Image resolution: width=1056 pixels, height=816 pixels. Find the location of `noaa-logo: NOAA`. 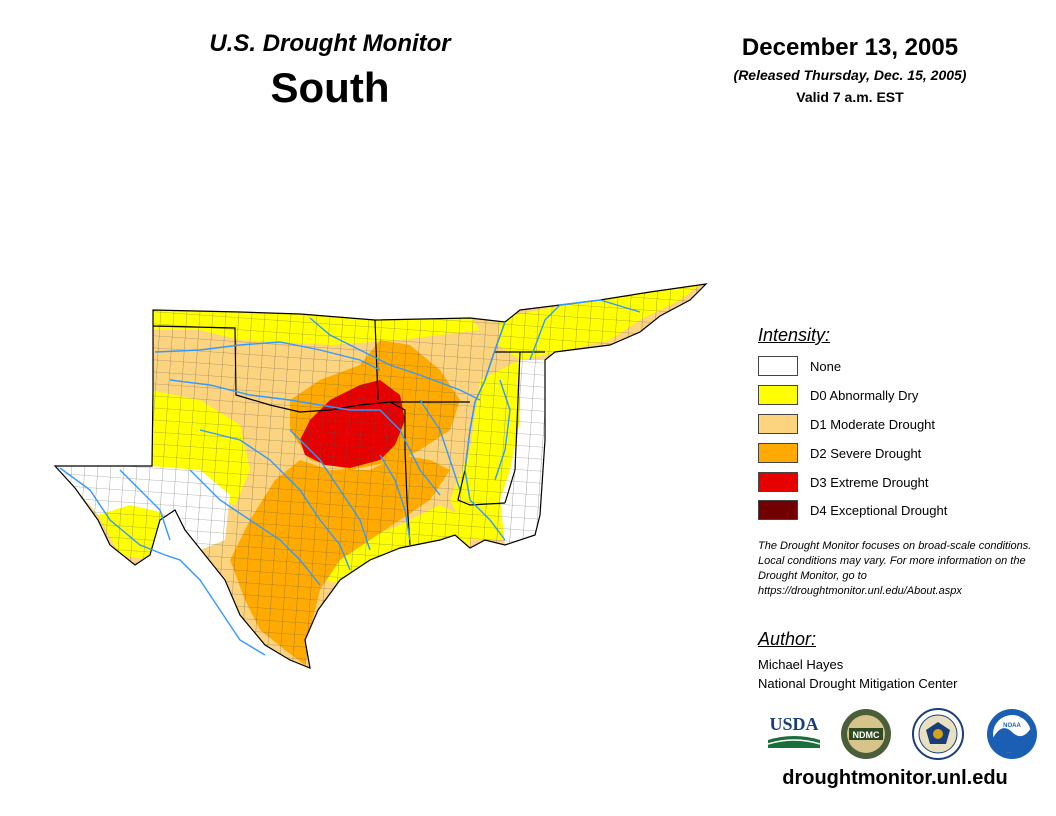

noaa-logo: NOAA is located at coordinates (1012, 734).